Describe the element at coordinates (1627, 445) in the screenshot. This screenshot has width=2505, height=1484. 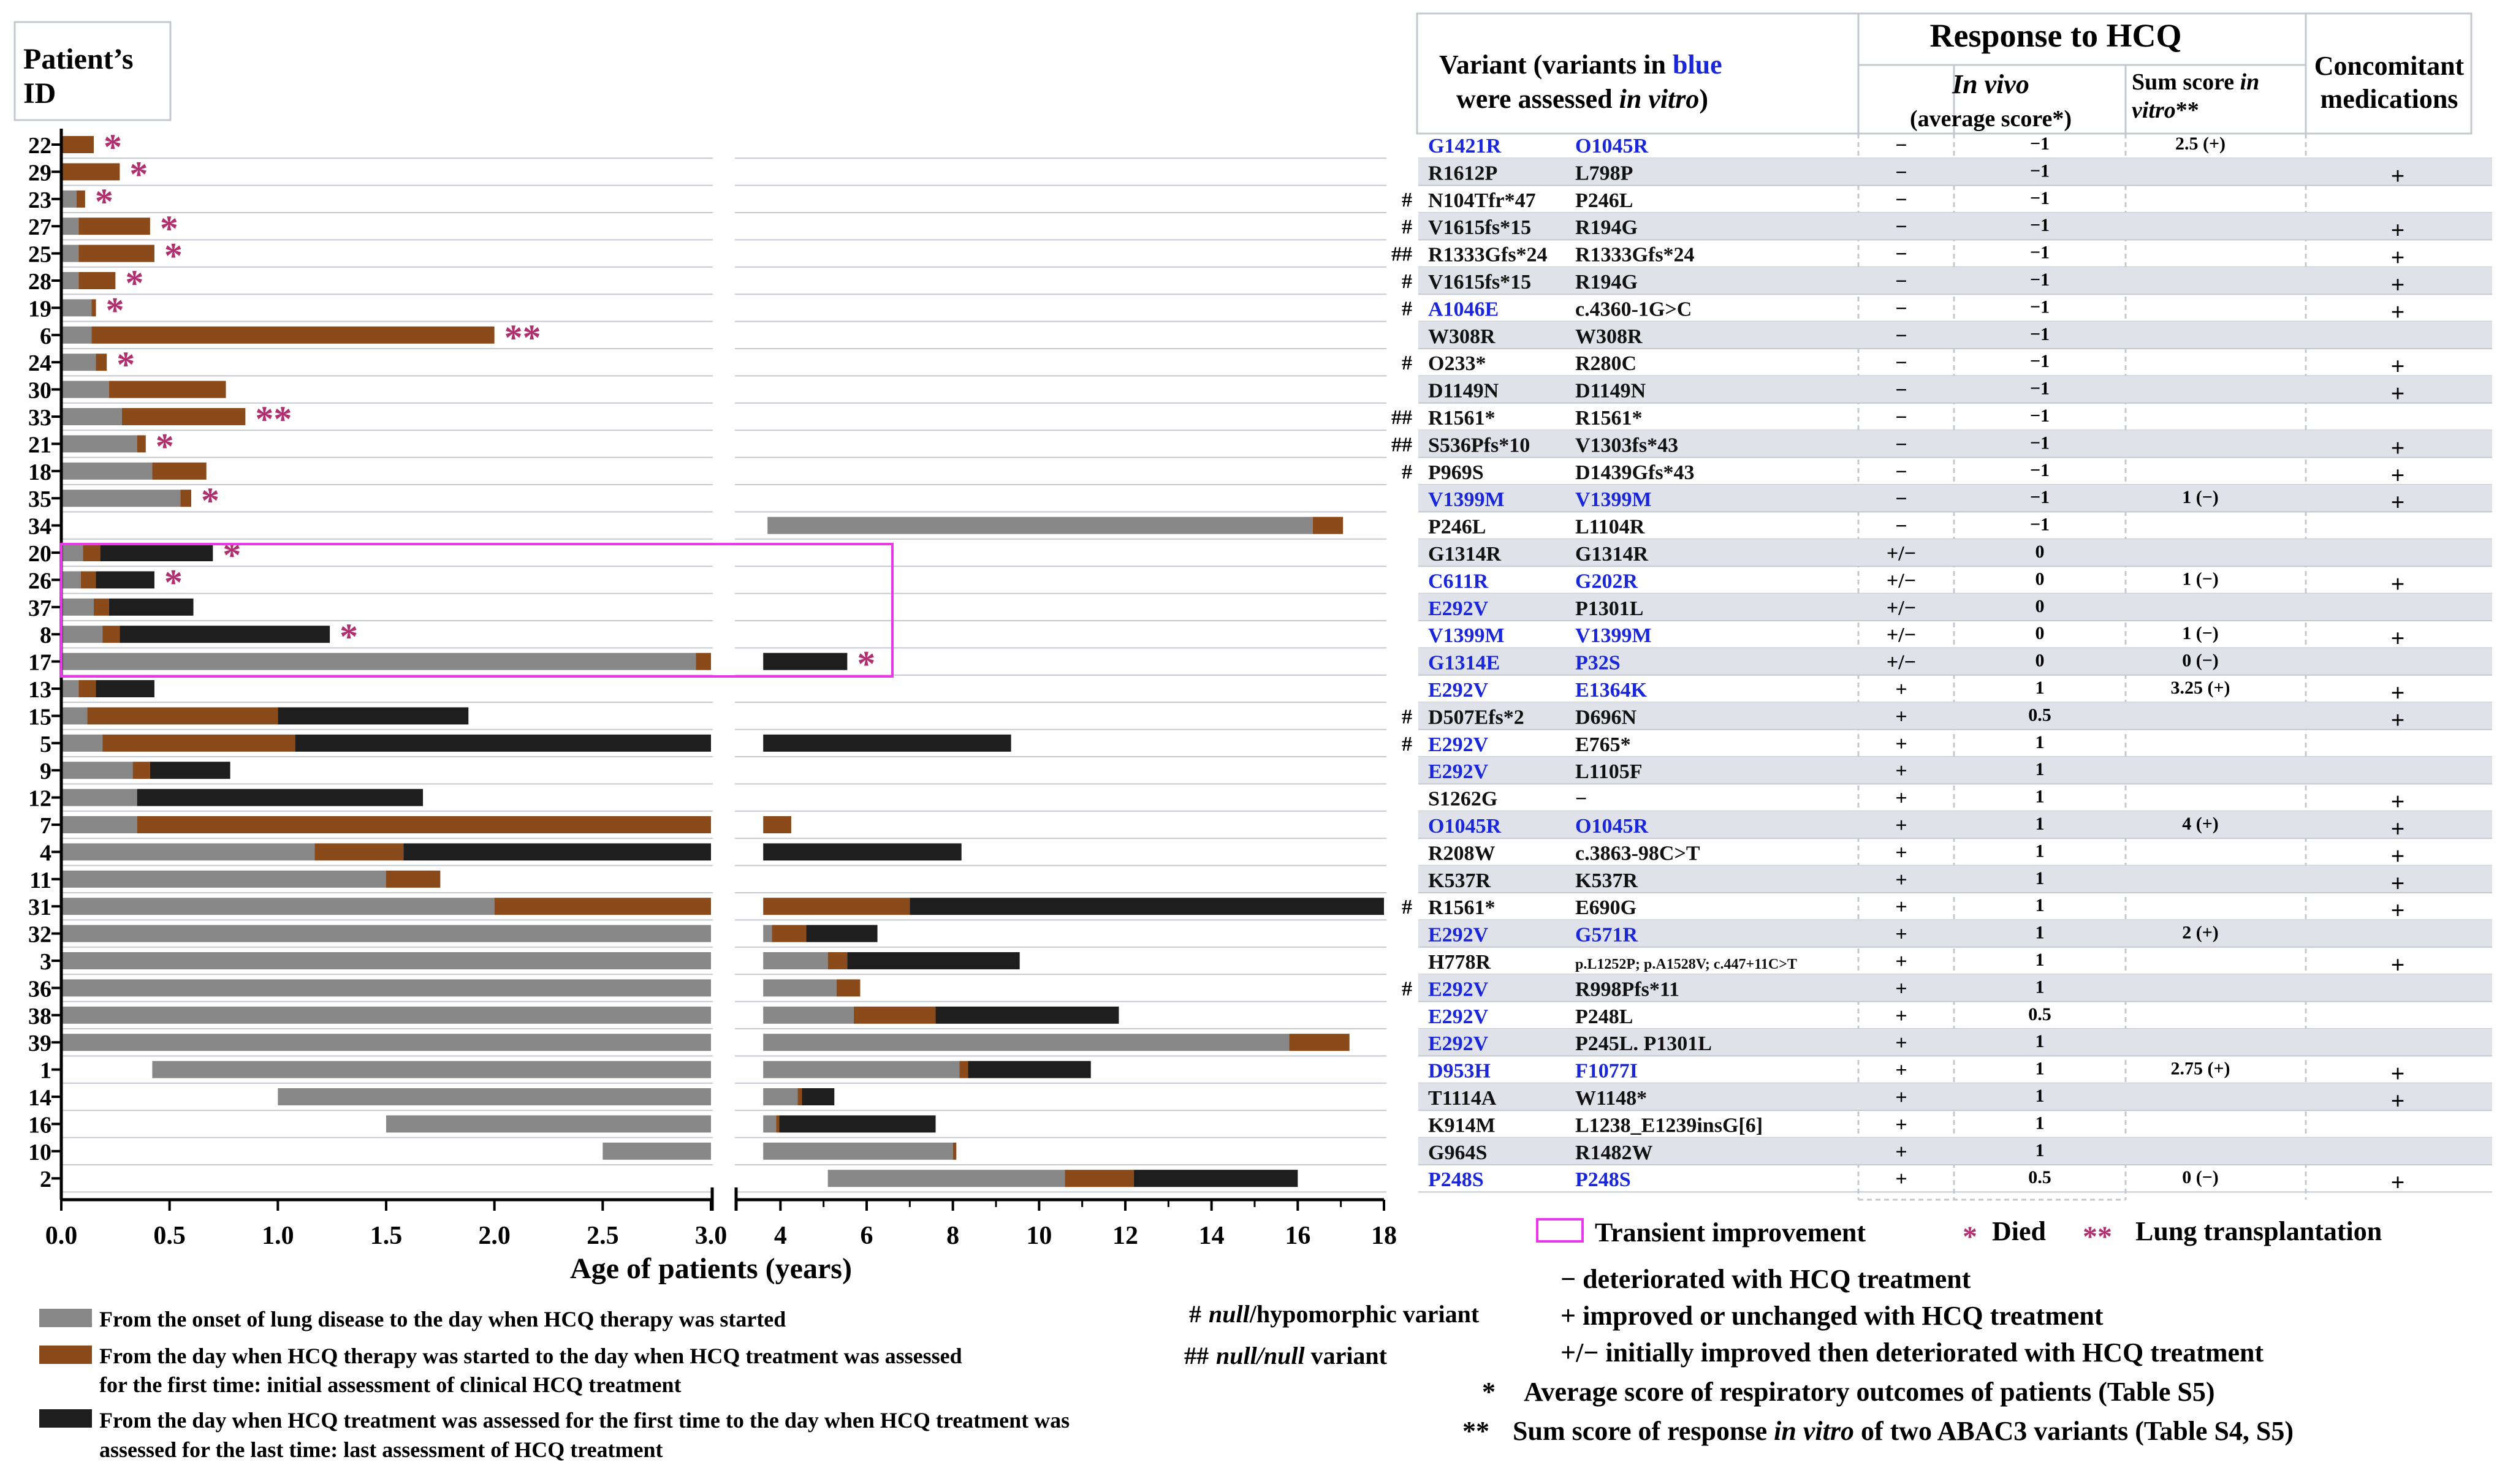
I see `variant-2: V1303fs*43` at that location.